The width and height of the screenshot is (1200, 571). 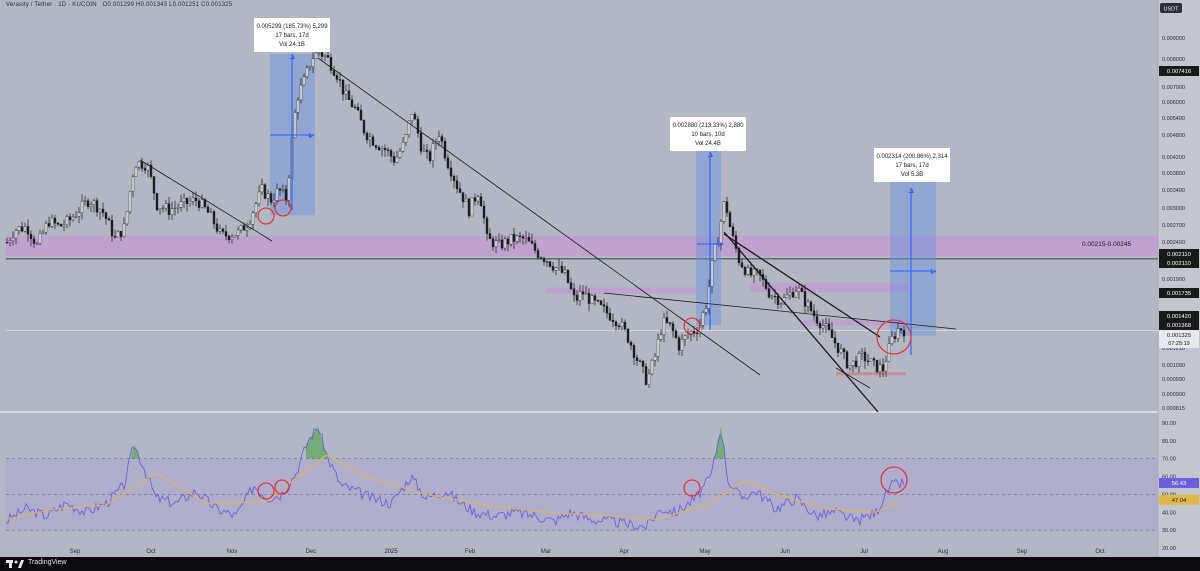 I want to click on time-tick: Nov, so click(x=232, y=552).